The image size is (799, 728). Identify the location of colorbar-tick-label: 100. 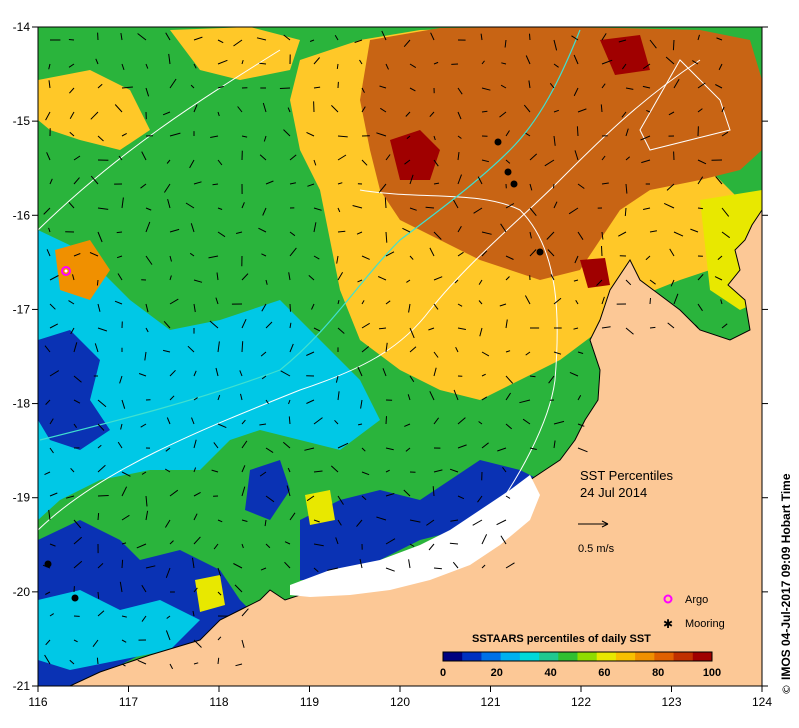
(712, 673).